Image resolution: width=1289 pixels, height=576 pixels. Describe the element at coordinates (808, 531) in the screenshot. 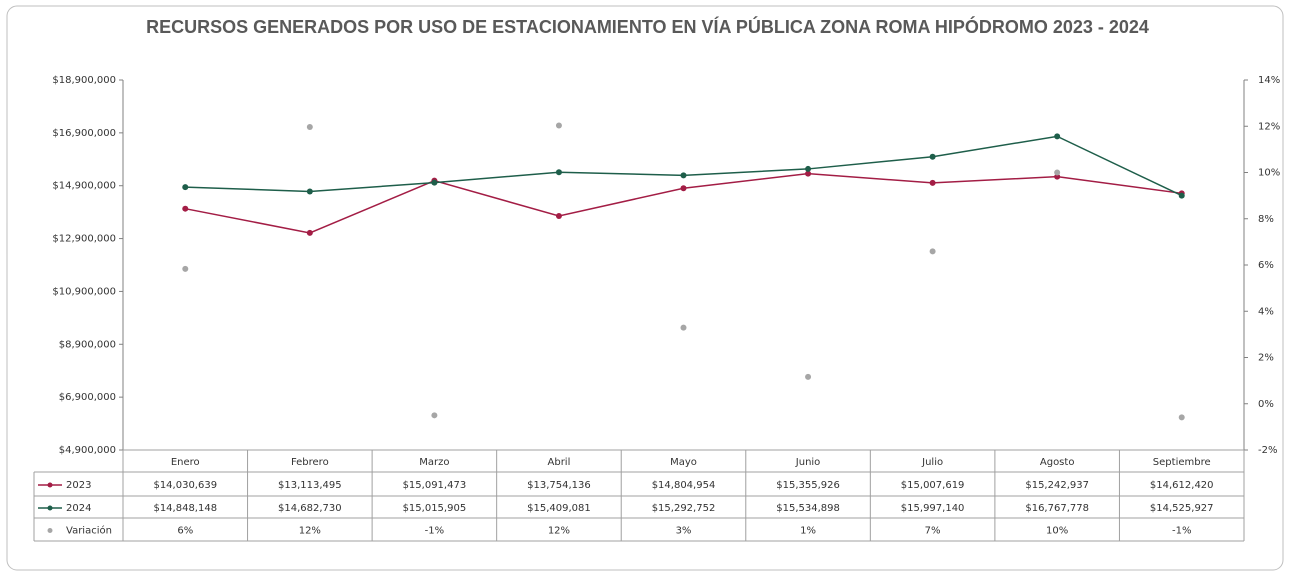

I see `table-value: 1%` at that location.